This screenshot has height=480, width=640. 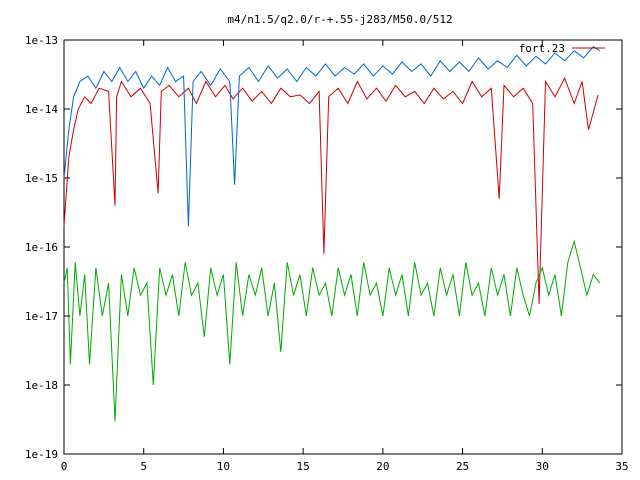 I want to click on x-tick-label: 30, so click(x=542, y=466).